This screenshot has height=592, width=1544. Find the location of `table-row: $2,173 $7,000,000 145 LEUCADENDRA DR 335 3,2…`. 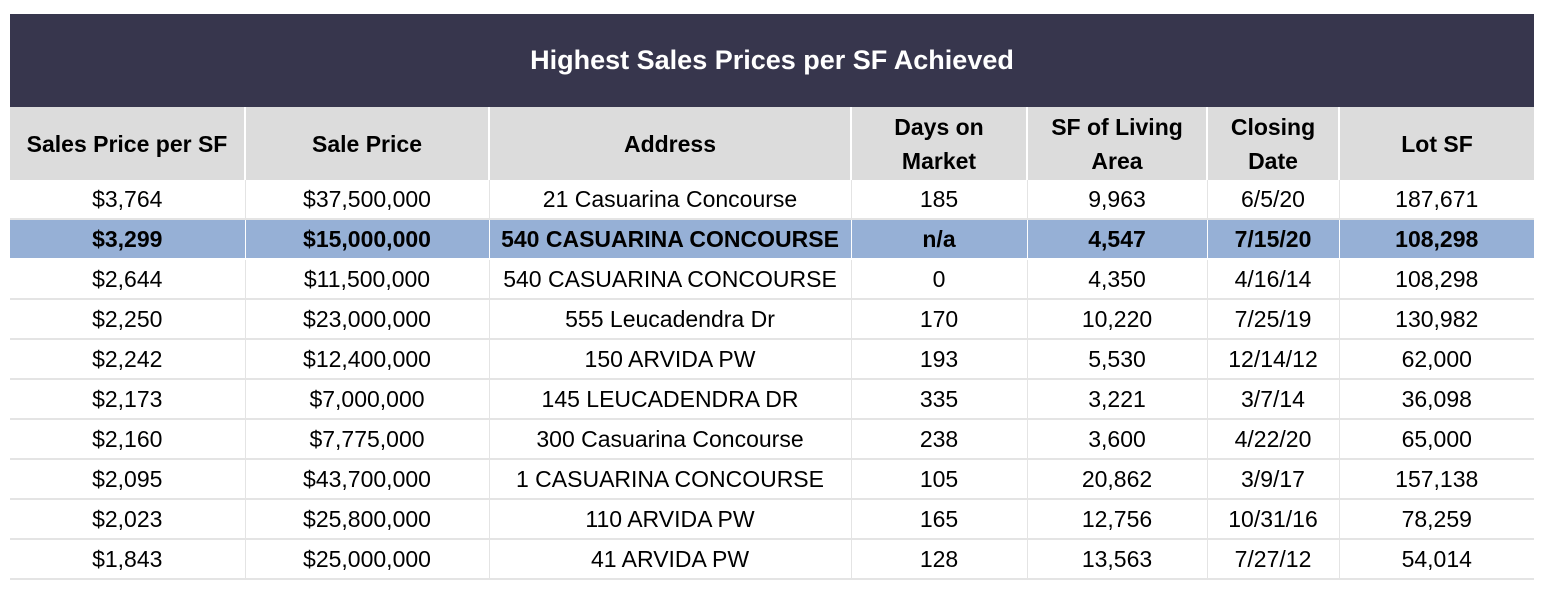

table-row: $2,173 $7,000,000 145 LEUCADENDRA DR 335 3,2… is located at coordinates (772, 399).